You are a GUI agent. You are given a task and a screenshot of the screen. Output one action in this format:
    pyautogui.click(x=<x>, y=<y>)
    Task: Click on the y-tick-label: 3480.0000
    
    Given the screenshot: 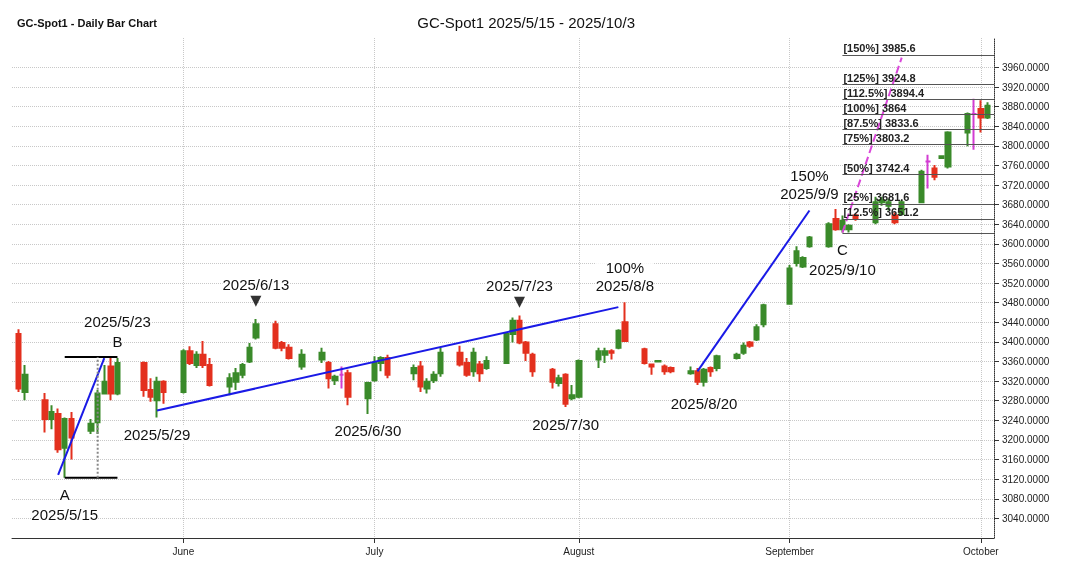 What is the action you would take?
    pyautogui.click(x=1026, y=303)
    